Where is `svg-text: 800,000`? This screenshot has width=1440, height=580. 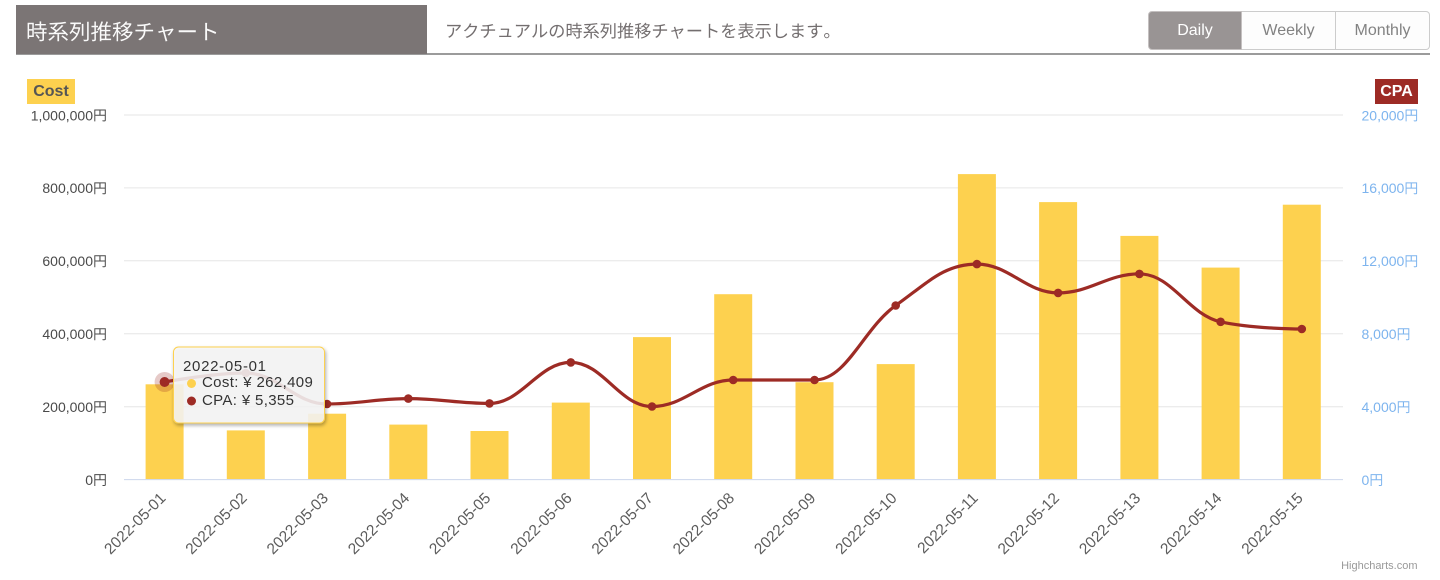 svg-text: 800,000 is located at coordinates (67, 188).